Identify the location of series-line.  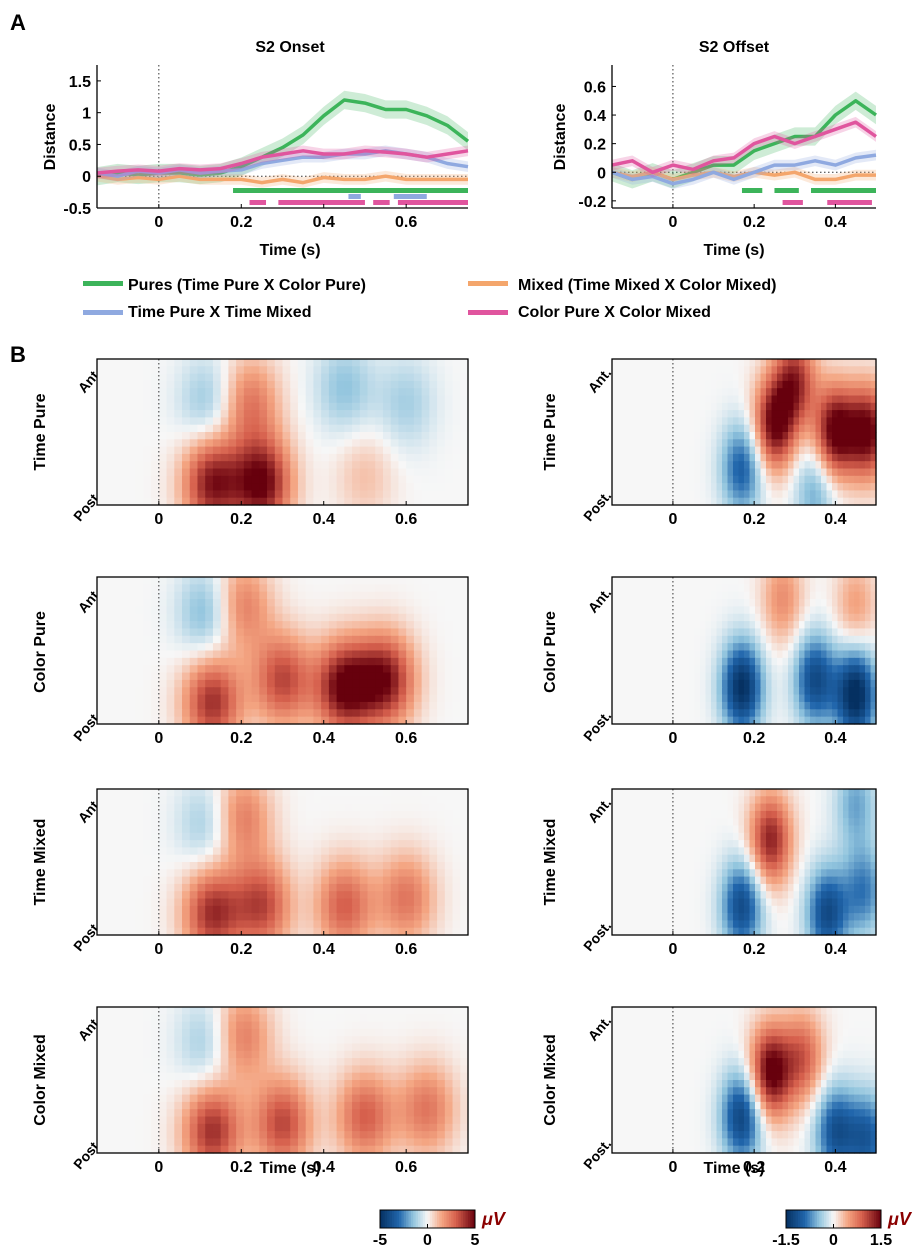
(282, 179).